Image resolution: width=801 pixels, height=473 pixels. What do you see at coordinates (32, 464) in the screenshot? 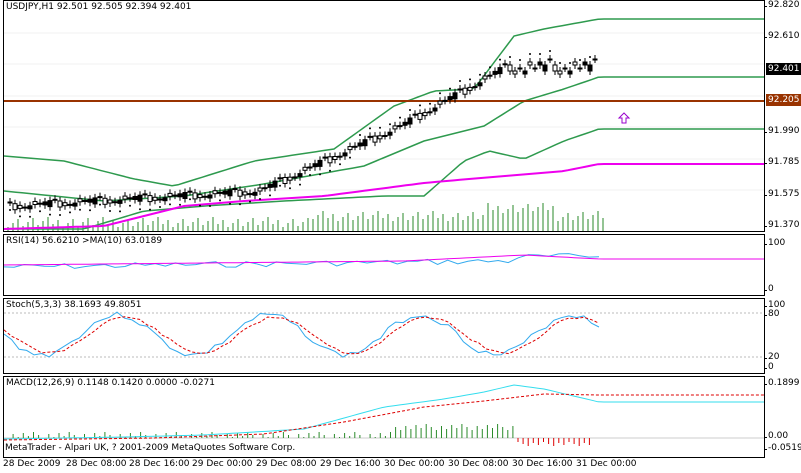
I see `time-tick: 28 Dec 2009` at bounding box center [32, 464].